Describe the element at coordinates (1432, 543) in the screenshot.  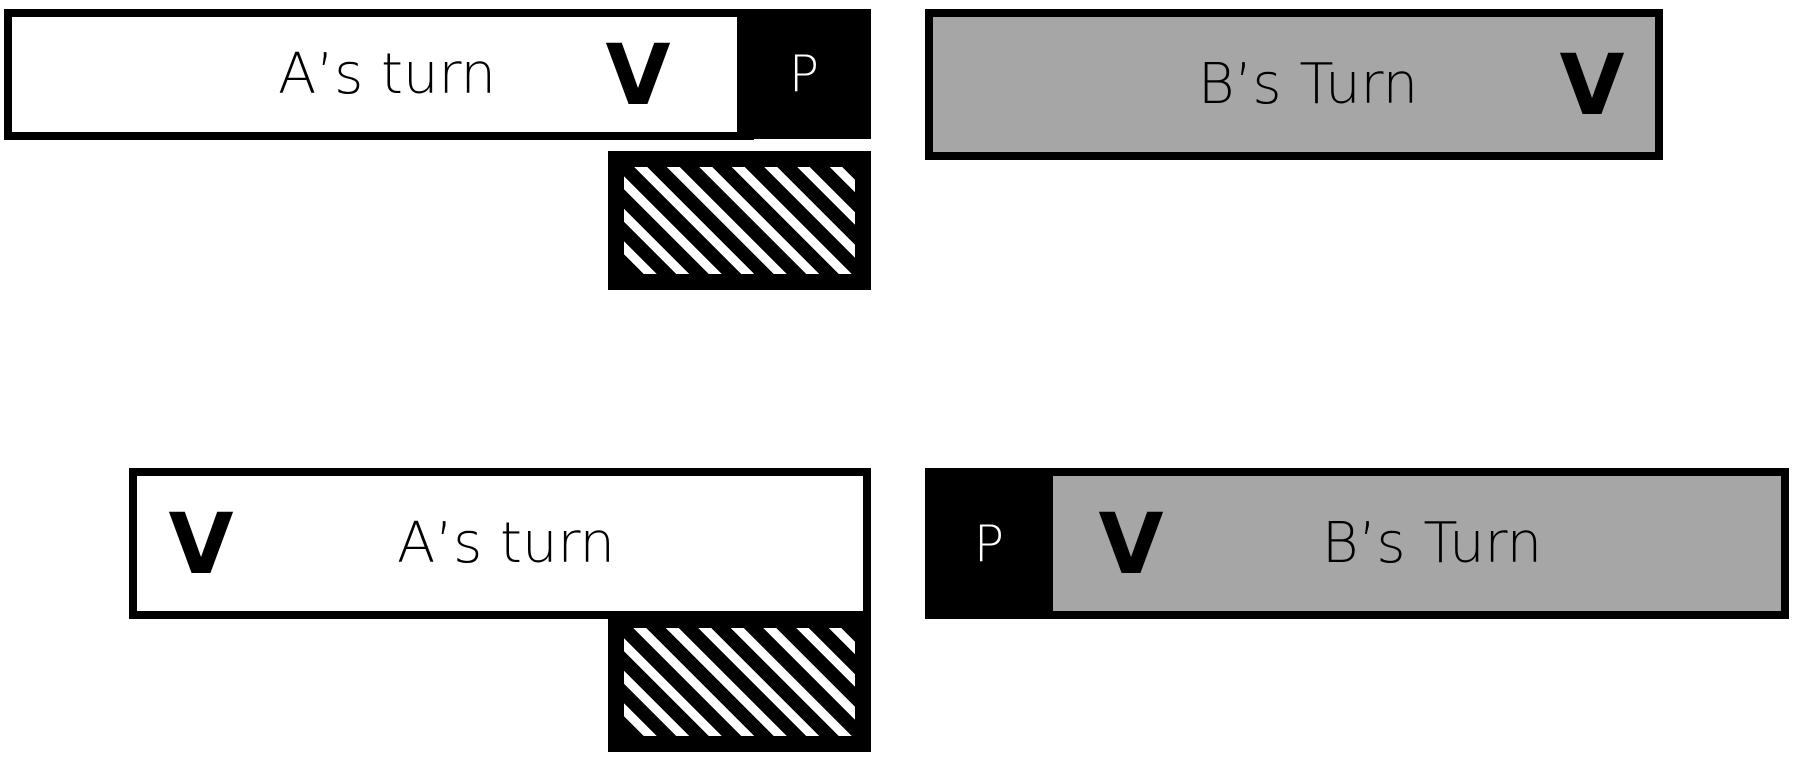
I see `bottom-b-turn-label: B’s Turn` at that location.